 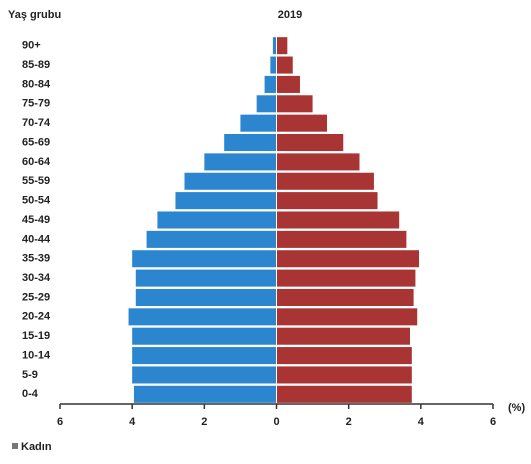 I want to click on y-tick-label: 35-39, so click(x=36, y=259).